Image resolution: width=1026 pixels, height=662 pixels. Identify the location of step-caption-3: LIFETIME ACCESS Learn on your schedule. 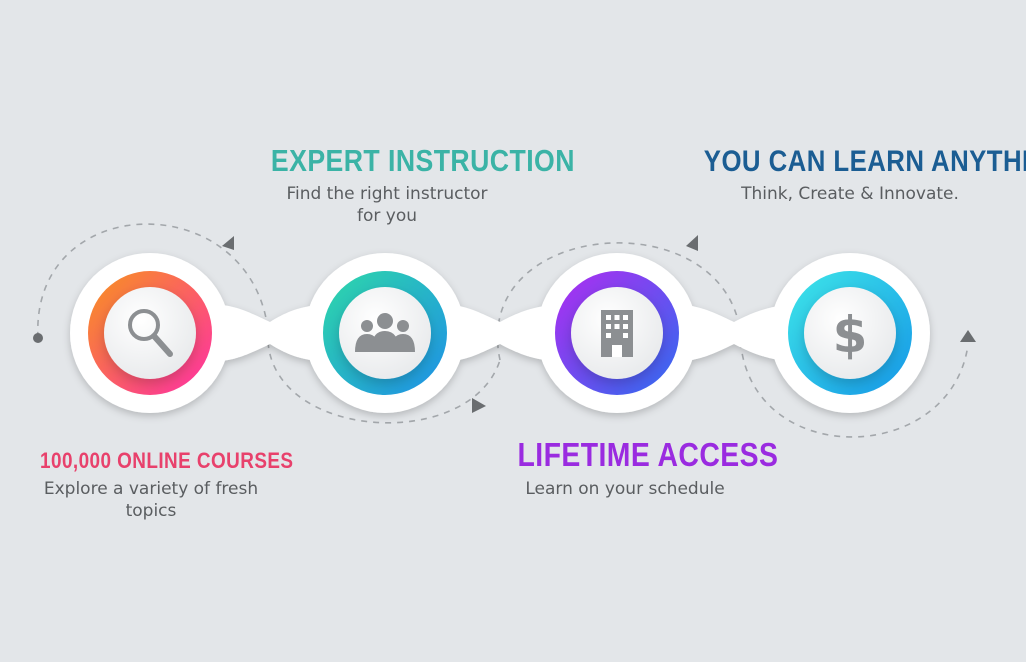
(639, 468).